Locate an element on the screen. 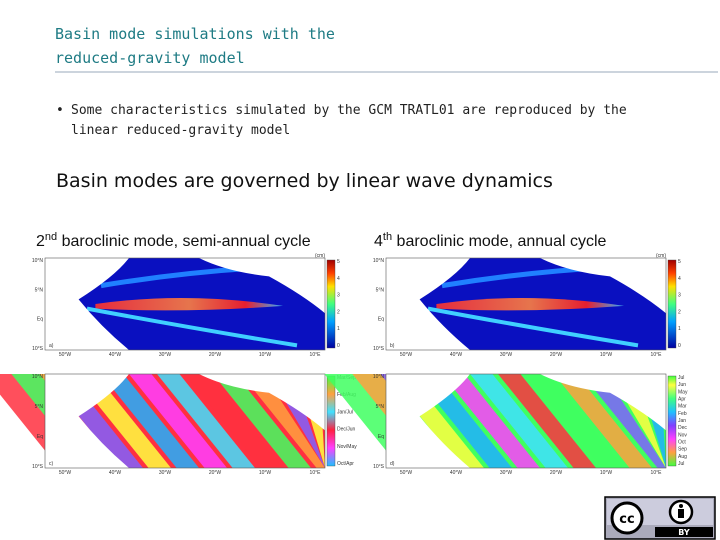 This screenshot has height=540, width=720. colorbar-label: Dec is located at coordinates (682, 428).